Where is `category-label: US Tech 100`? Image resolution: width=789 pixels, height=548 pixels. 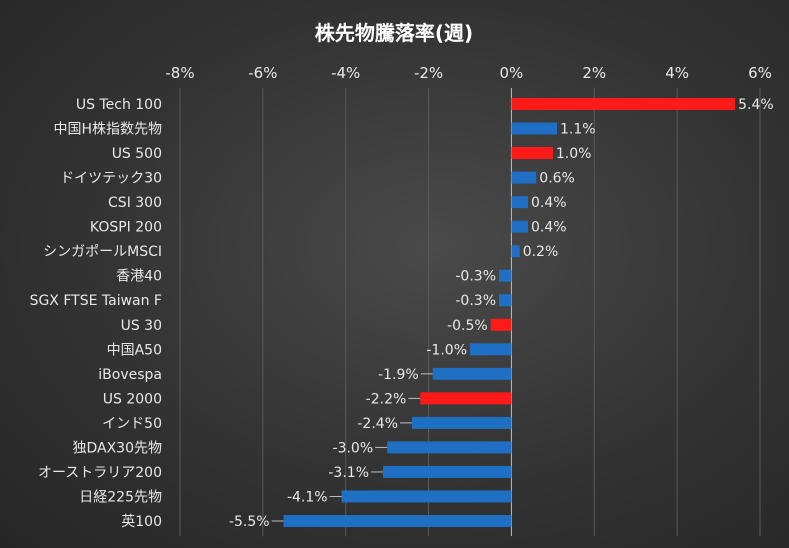 category-label: US Tech 100 is located at coordinates (119, 105).